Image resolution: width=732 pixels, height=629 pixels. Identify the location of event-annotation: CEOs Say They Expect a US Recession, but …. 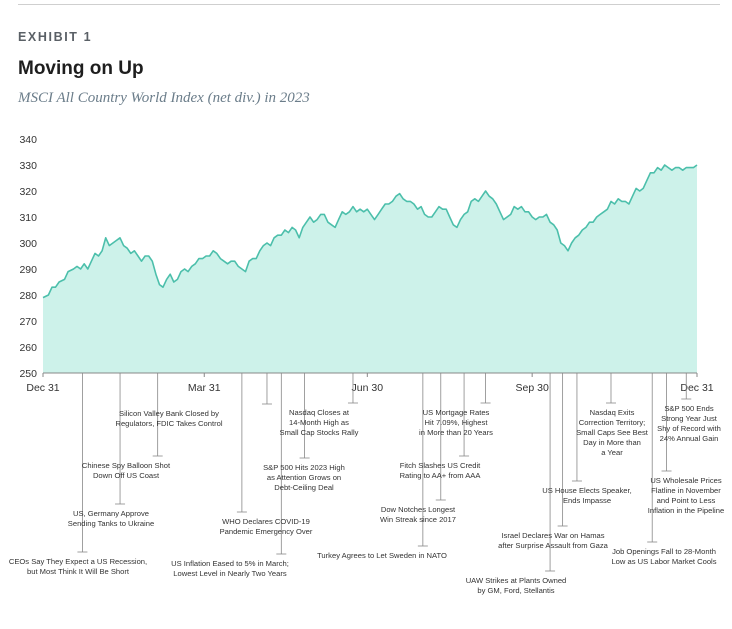
(78, 474).